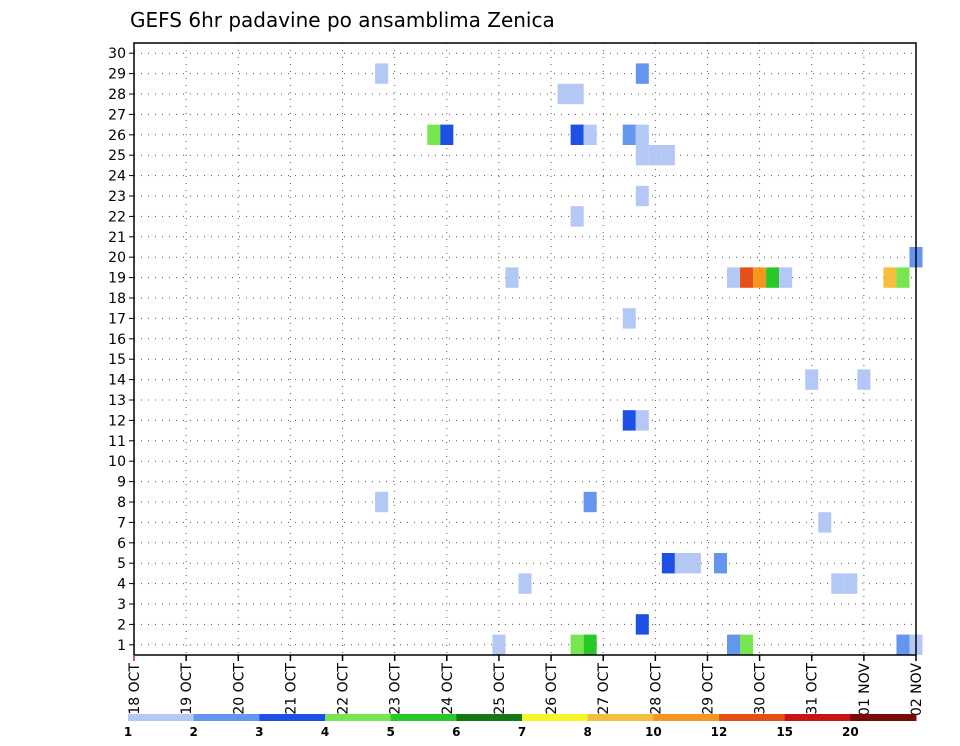 This screenshot has width=960, height=746. I want to click on legend-label: 15, so click(784, 732).